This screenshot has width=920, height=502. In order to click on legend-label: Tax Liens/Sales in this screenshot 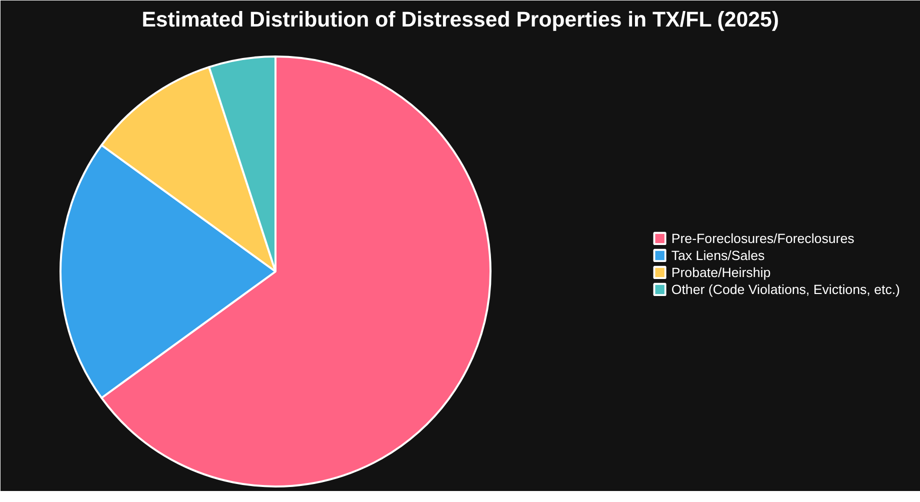, I will do `click(718, 255)`.